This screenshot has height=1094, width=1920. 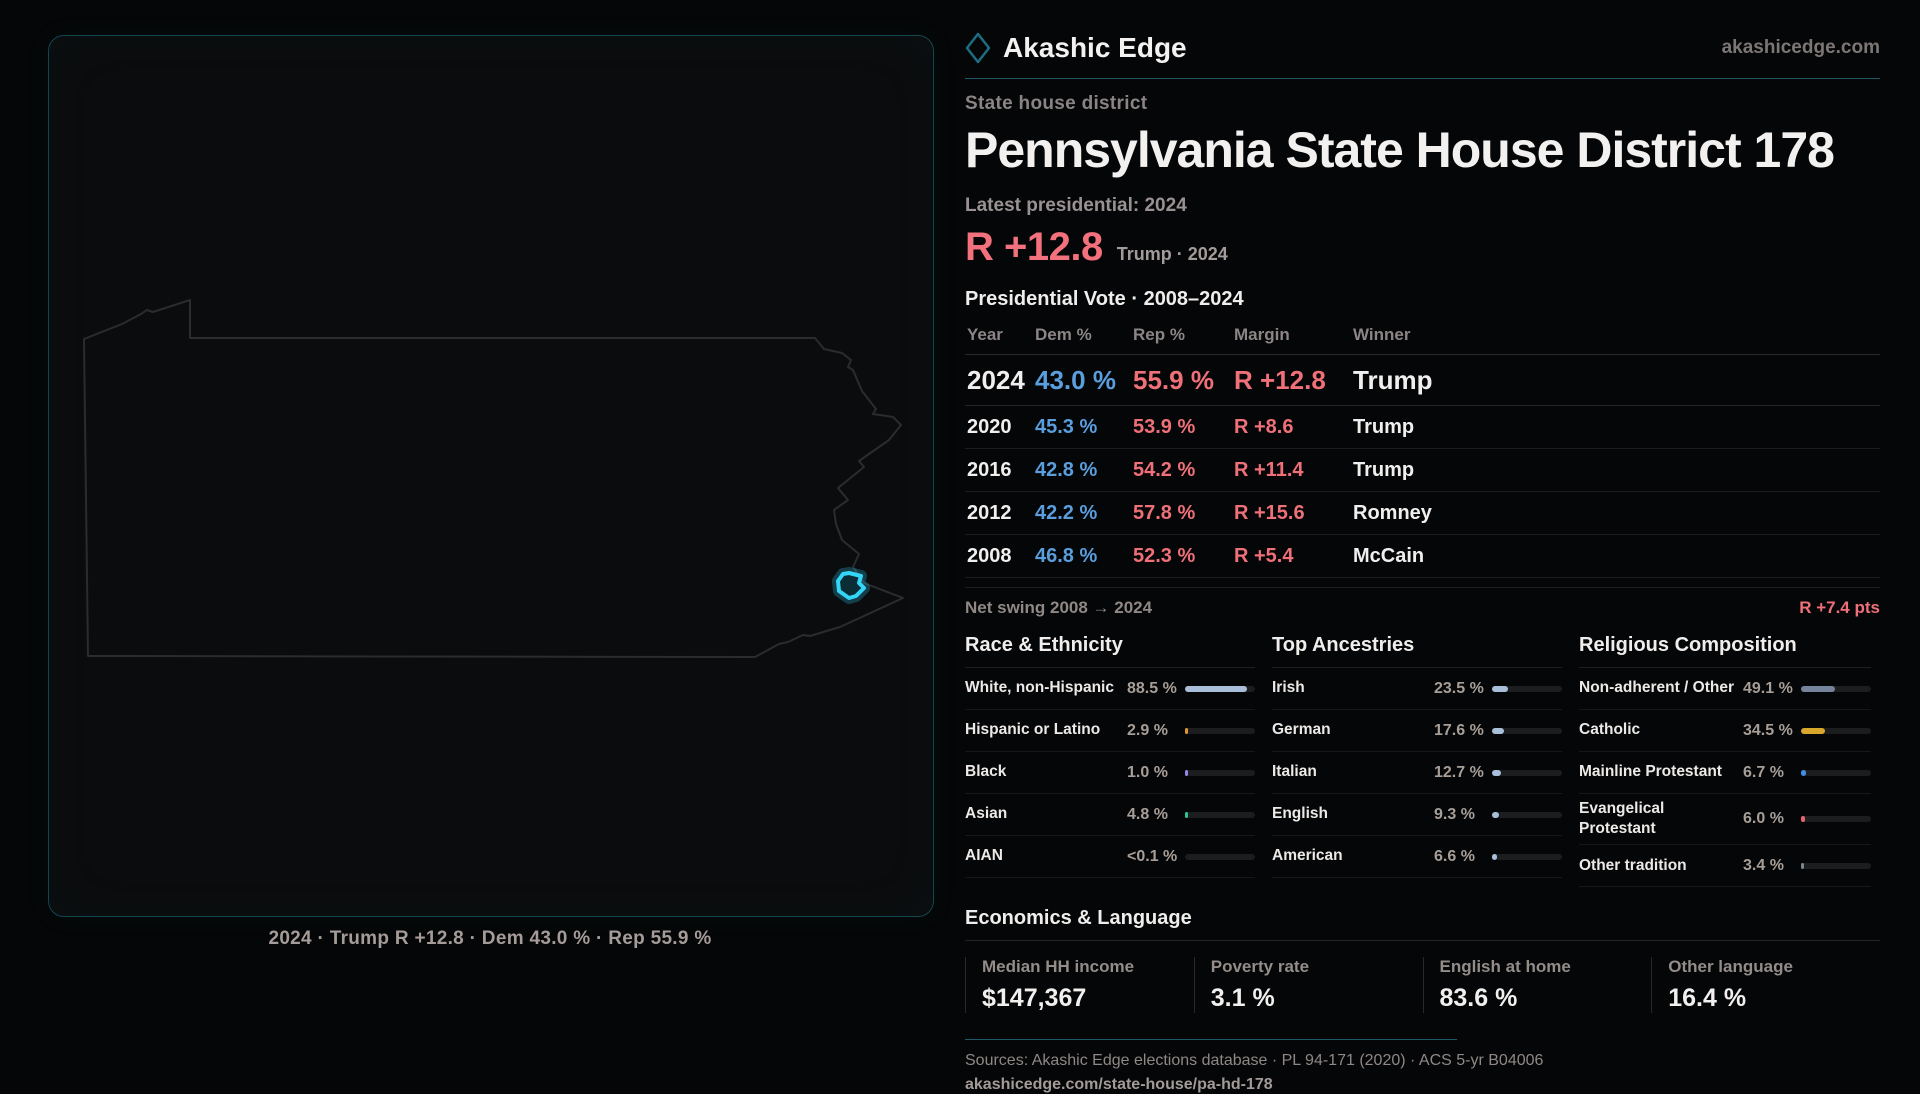 I want to click on vote-cell-margin: R +15.6, so click(x=1269, y=512).